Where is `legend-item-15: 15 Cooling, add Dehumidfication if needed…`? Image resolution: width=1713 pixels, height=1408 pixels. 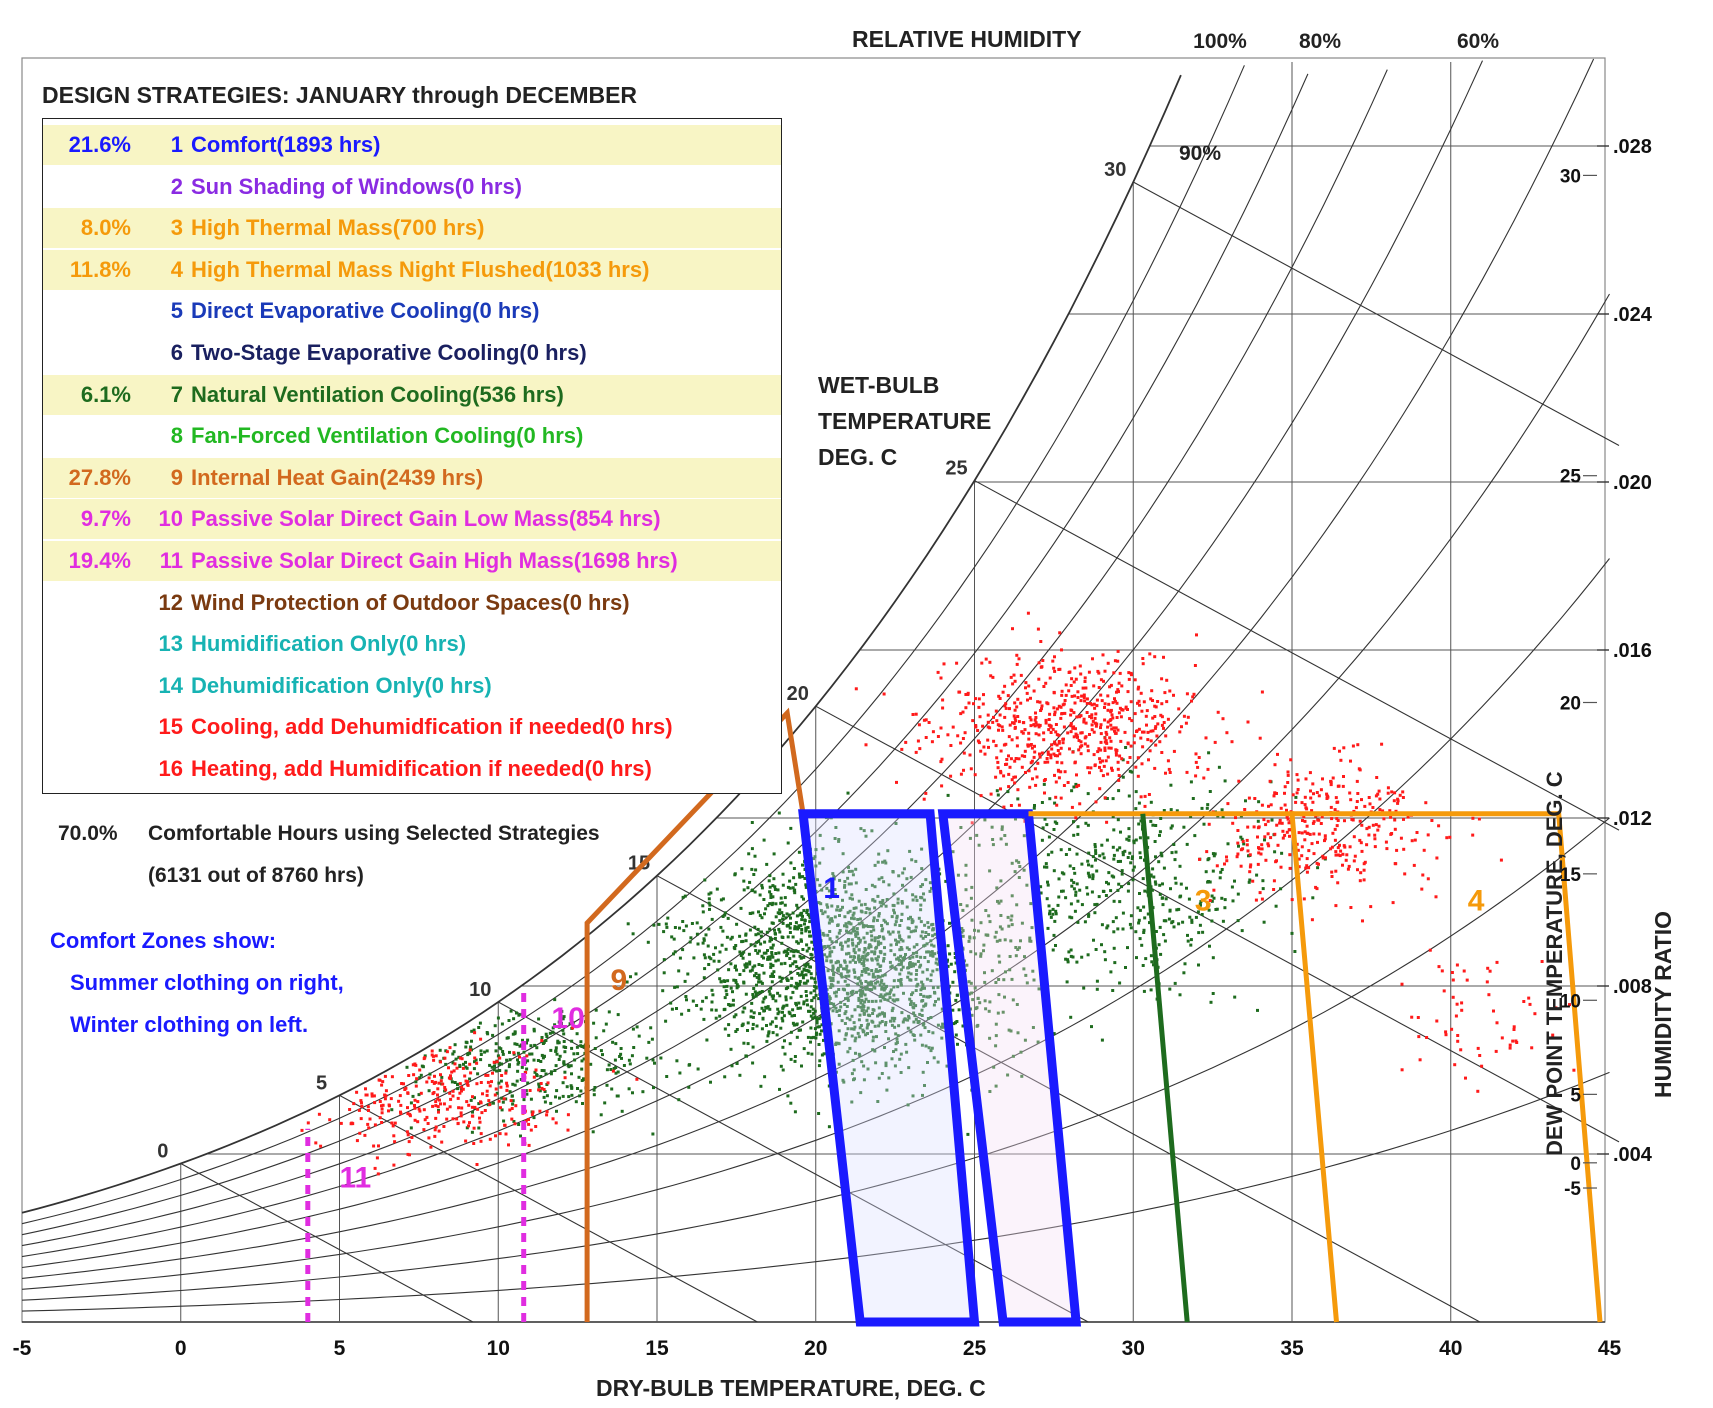 legend-item-15: 15 Cooling, add Dehumidfication if needed… is located at coordinates (412, 727).